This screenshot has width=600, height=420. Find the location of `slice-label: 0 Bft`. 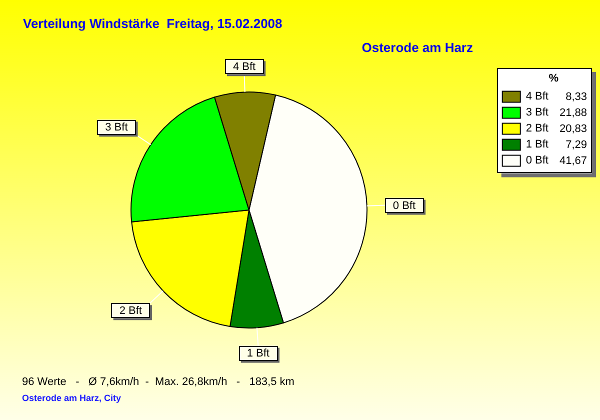

slice-label: 0 Bft is located at coordinates (404, 206).